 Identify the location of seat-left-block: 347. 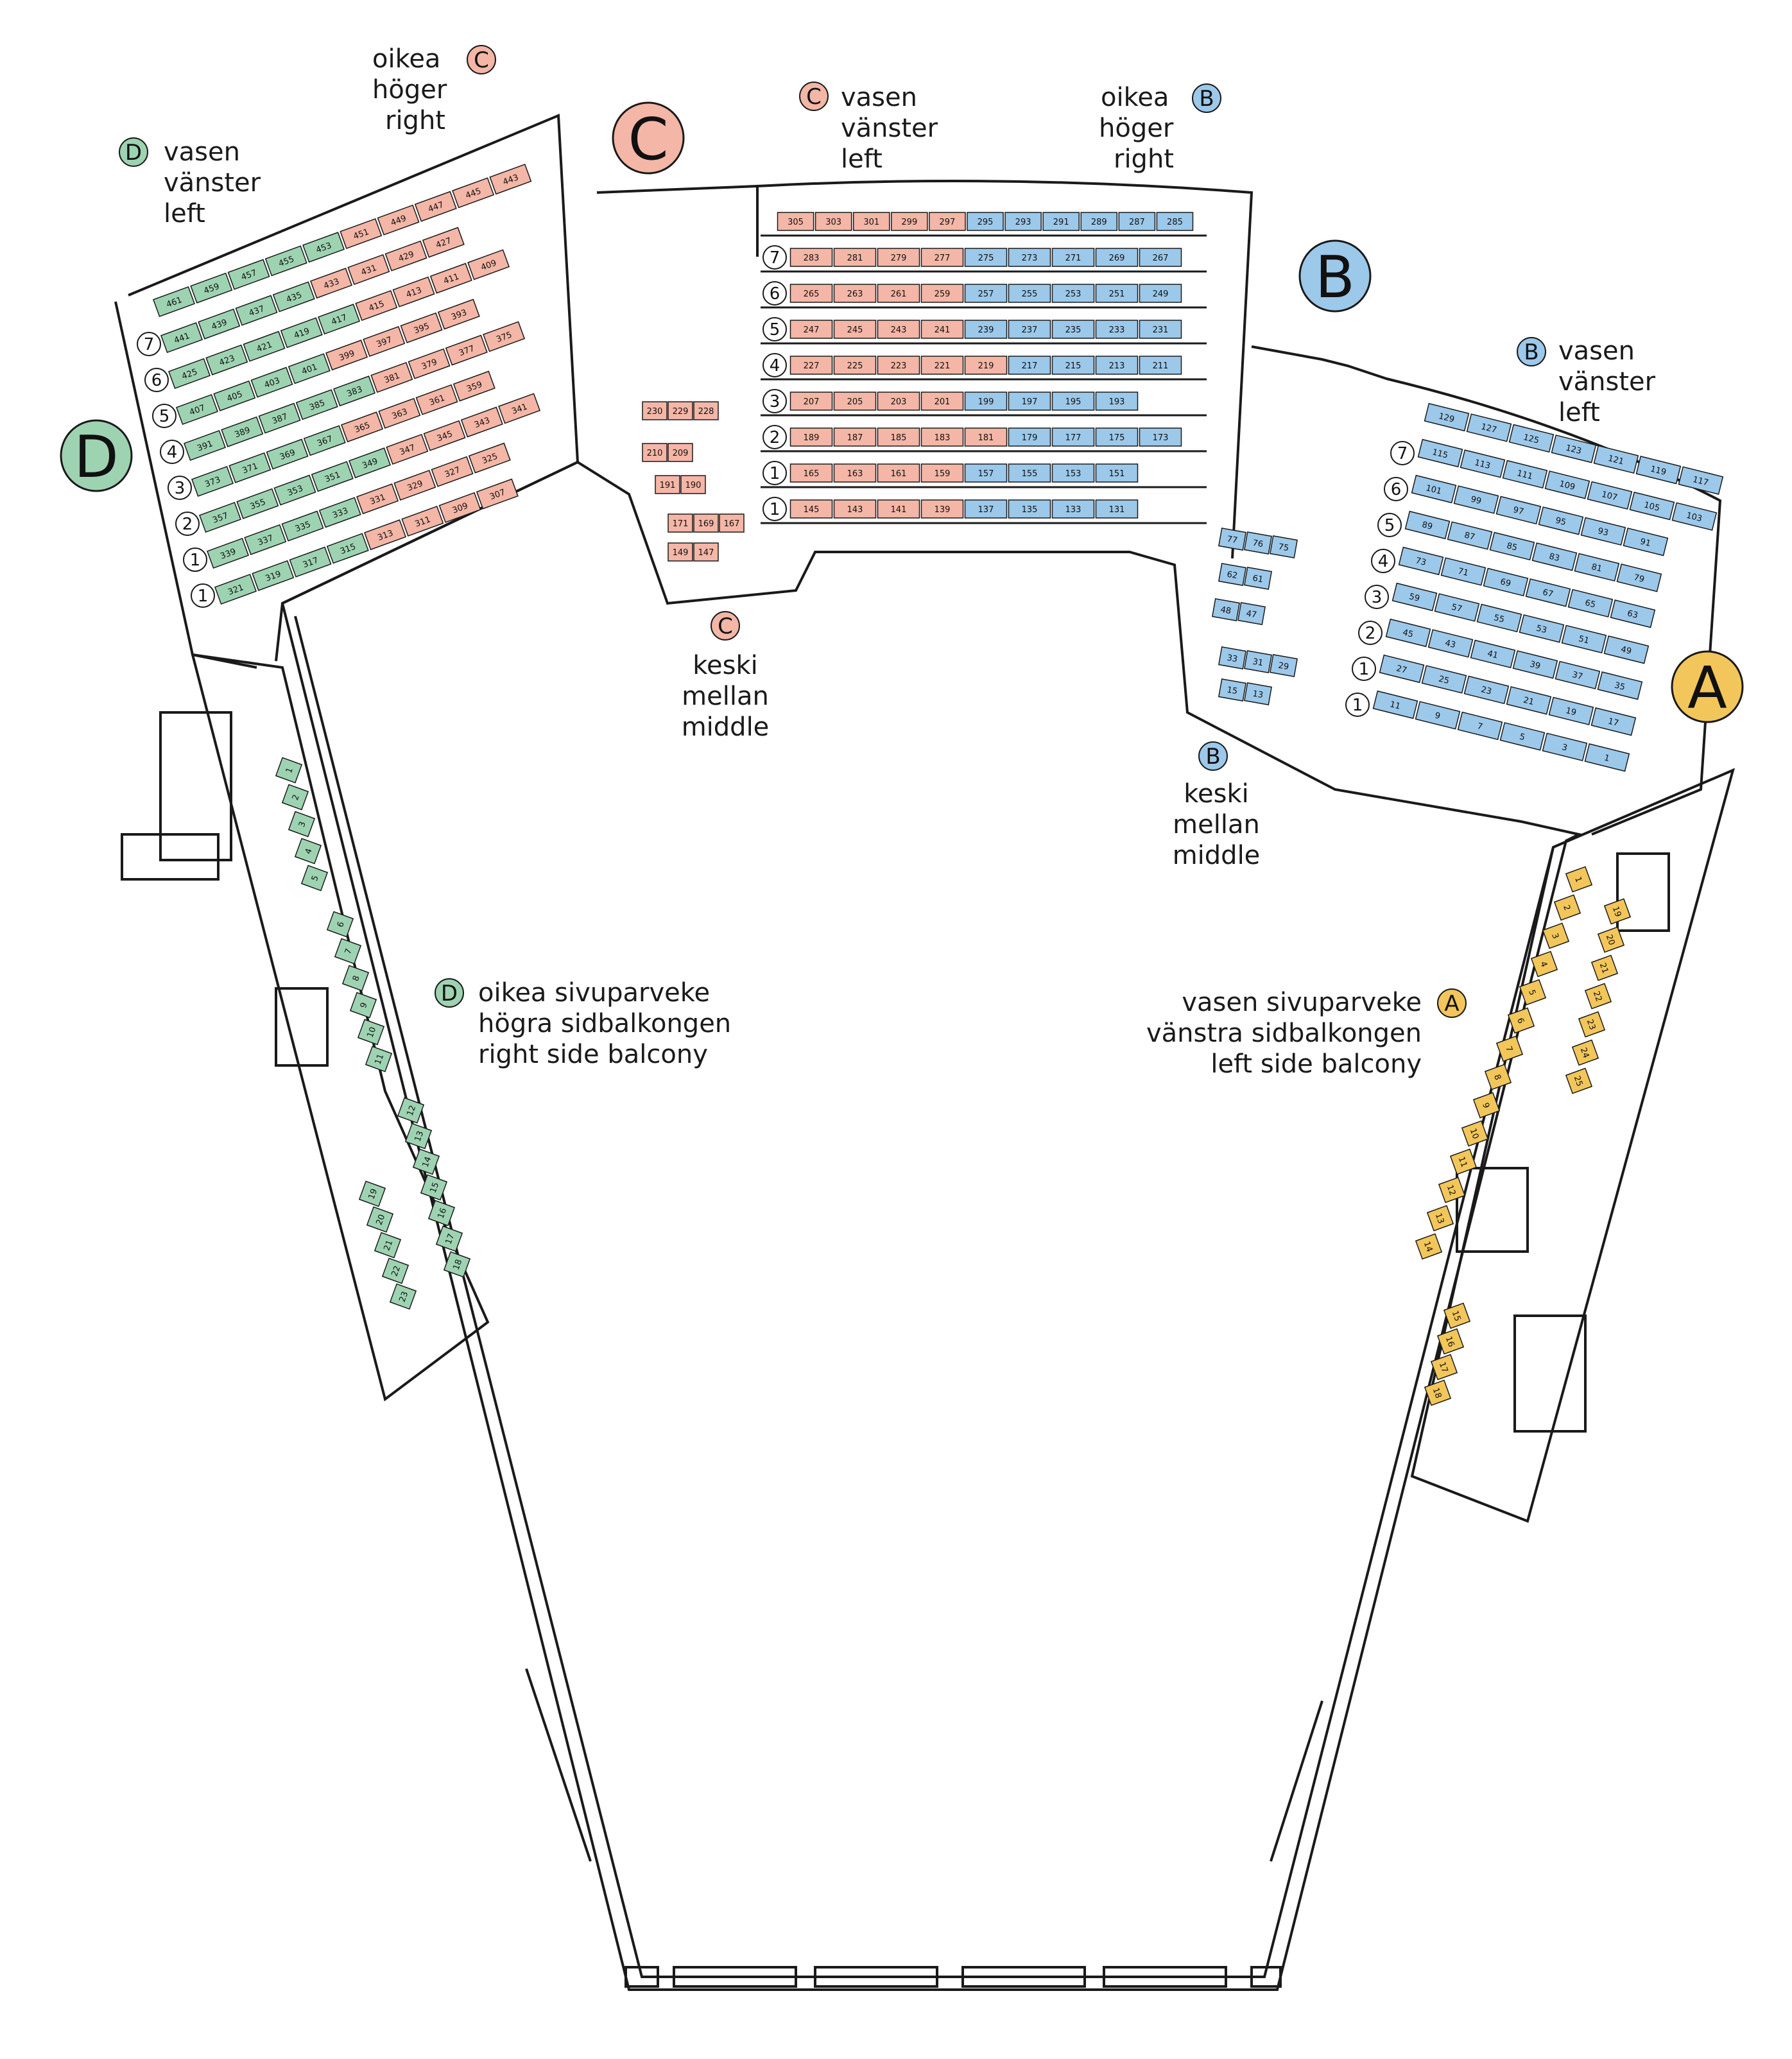
(407, 449).